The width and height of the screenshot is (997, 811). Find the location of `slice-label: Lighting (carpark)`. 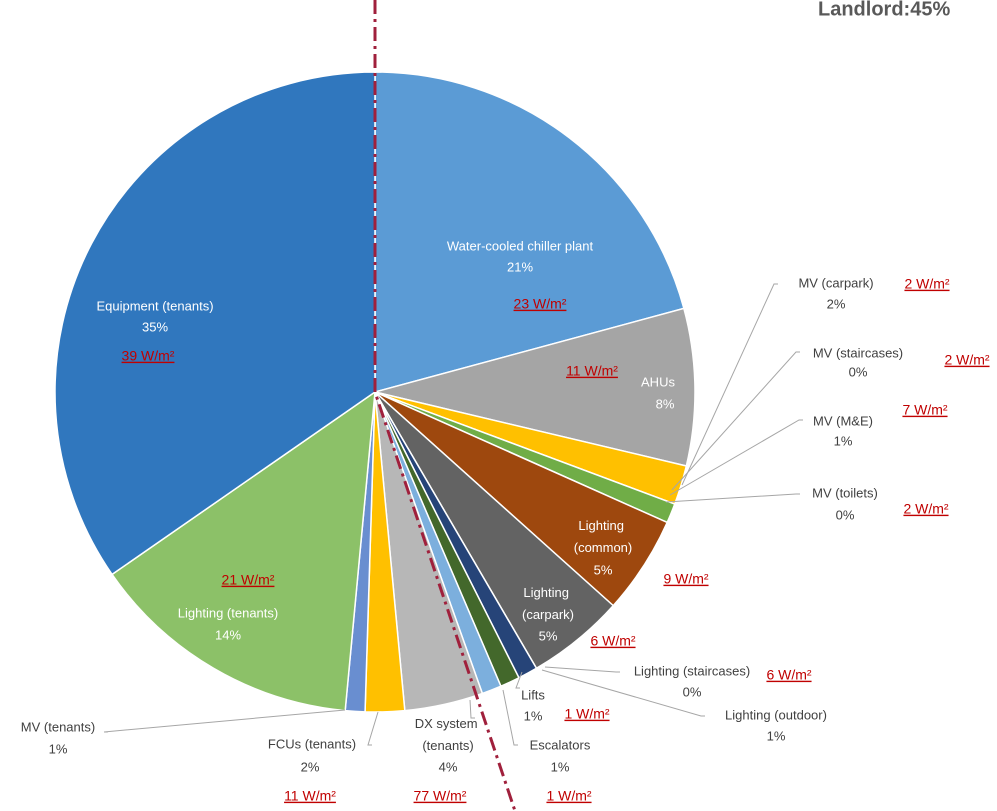

slice-label: Lighting (carpark) is located at coordinates (548, 603).